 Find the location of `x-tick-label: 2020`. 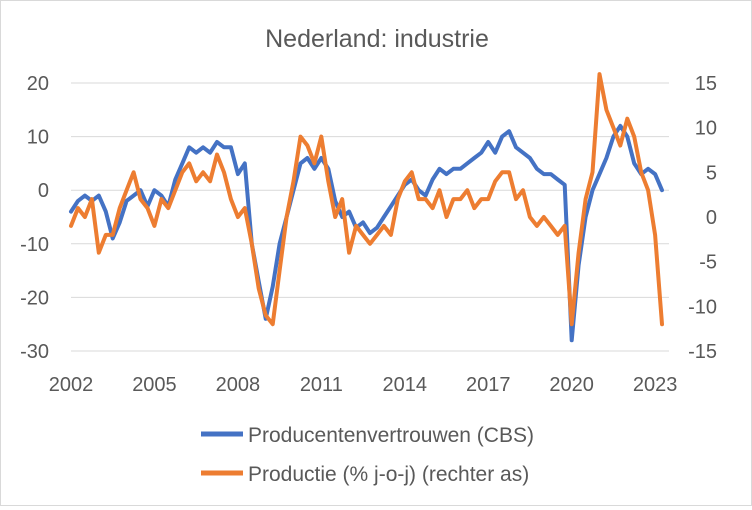

x-tick-label: 2020 is located at coordinates (571, 385).